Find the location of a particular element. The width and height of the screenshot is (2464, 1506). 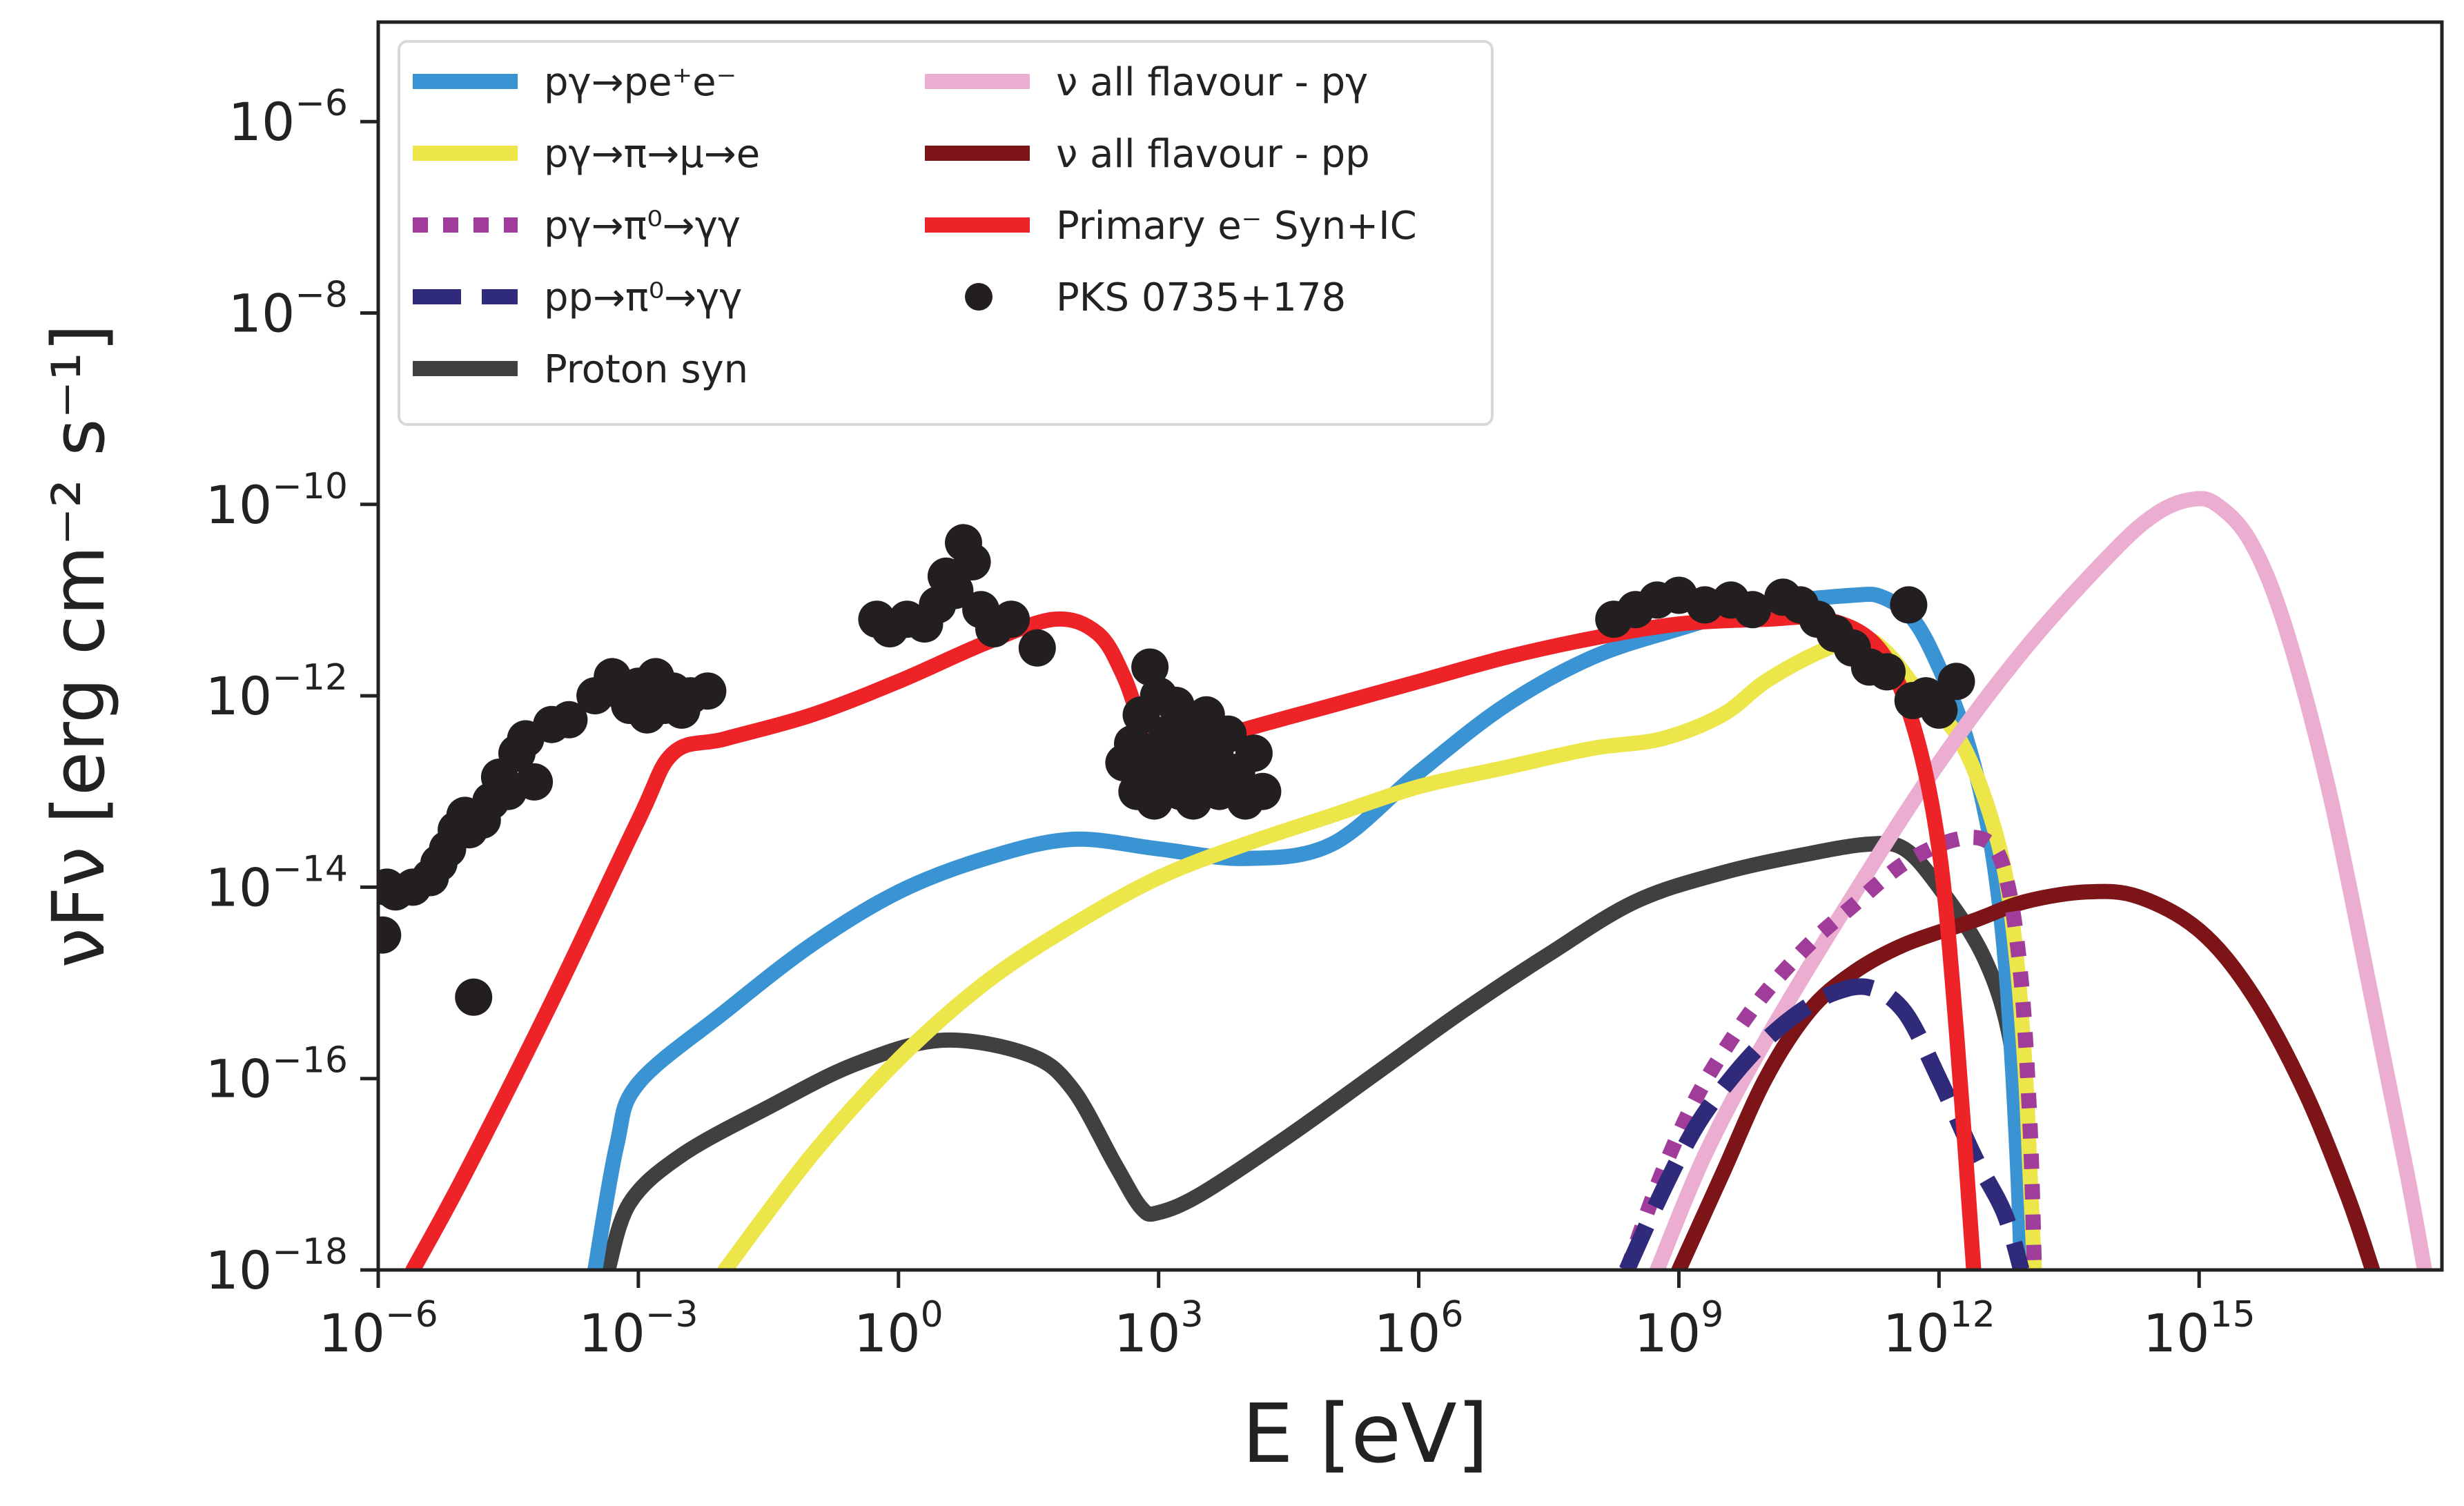

x-tick-label: 10⁰ is located at coordinates (898, 1329).